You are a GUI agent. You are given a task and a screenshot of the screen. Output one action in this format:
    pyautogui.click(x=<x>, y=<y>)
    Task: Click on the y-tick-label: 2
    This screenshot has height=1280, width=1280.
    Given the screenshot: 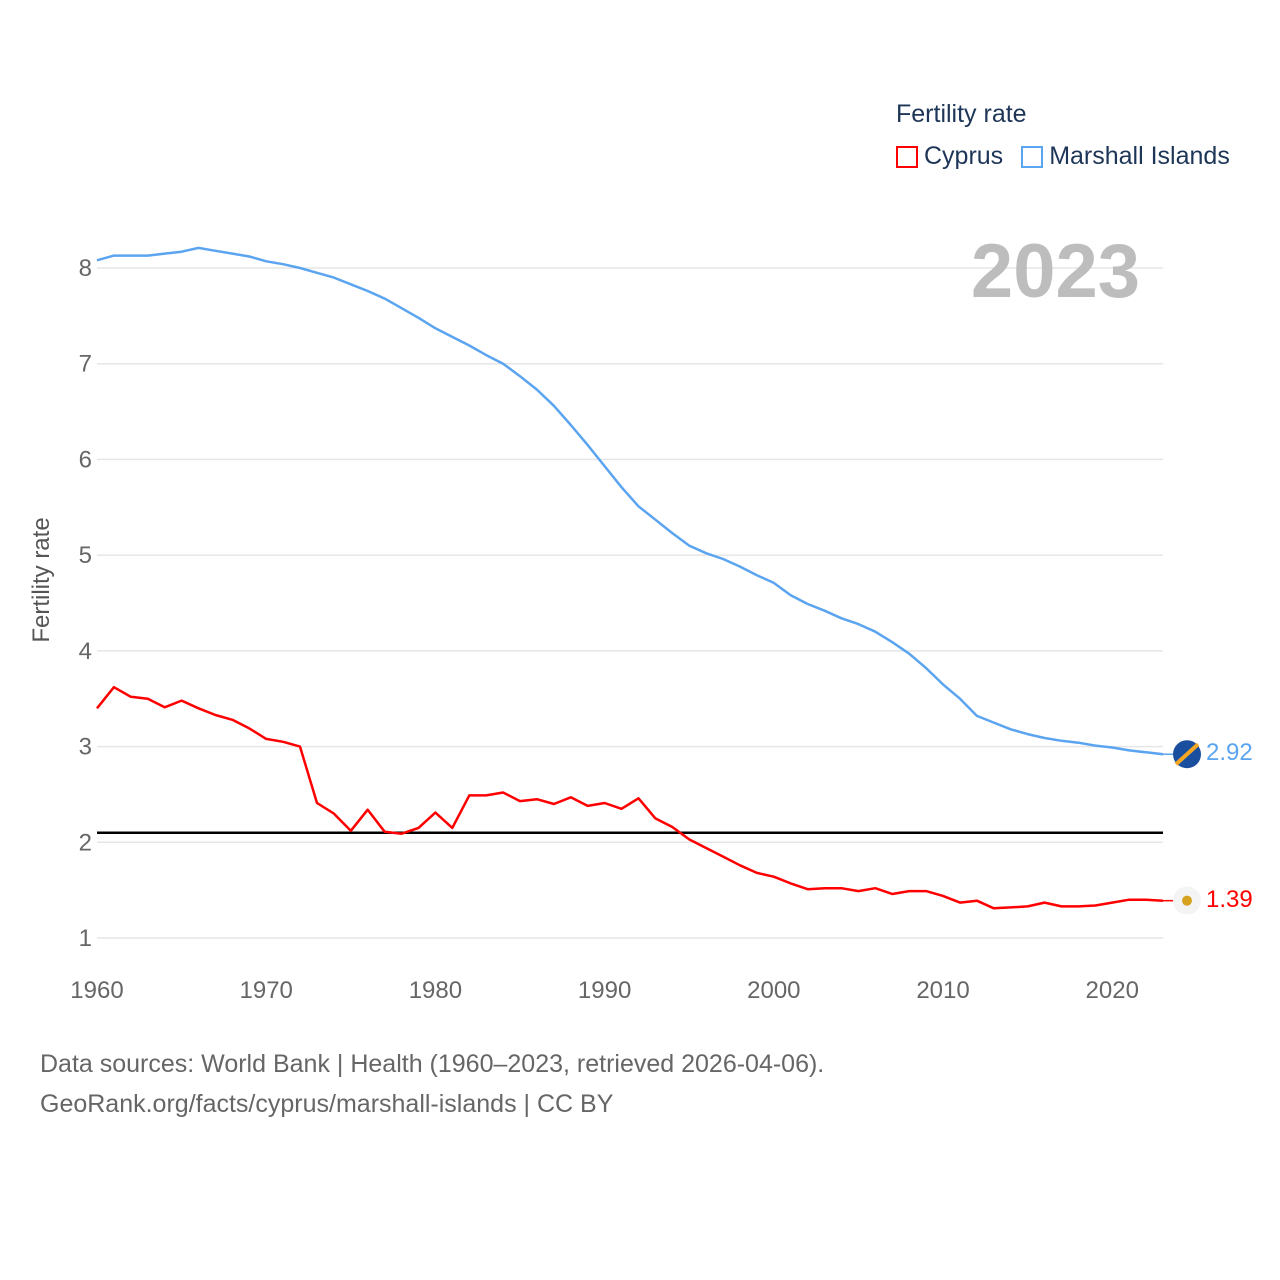 What is the action you would take?
    pyautogui.click(x=85, y=842)
    